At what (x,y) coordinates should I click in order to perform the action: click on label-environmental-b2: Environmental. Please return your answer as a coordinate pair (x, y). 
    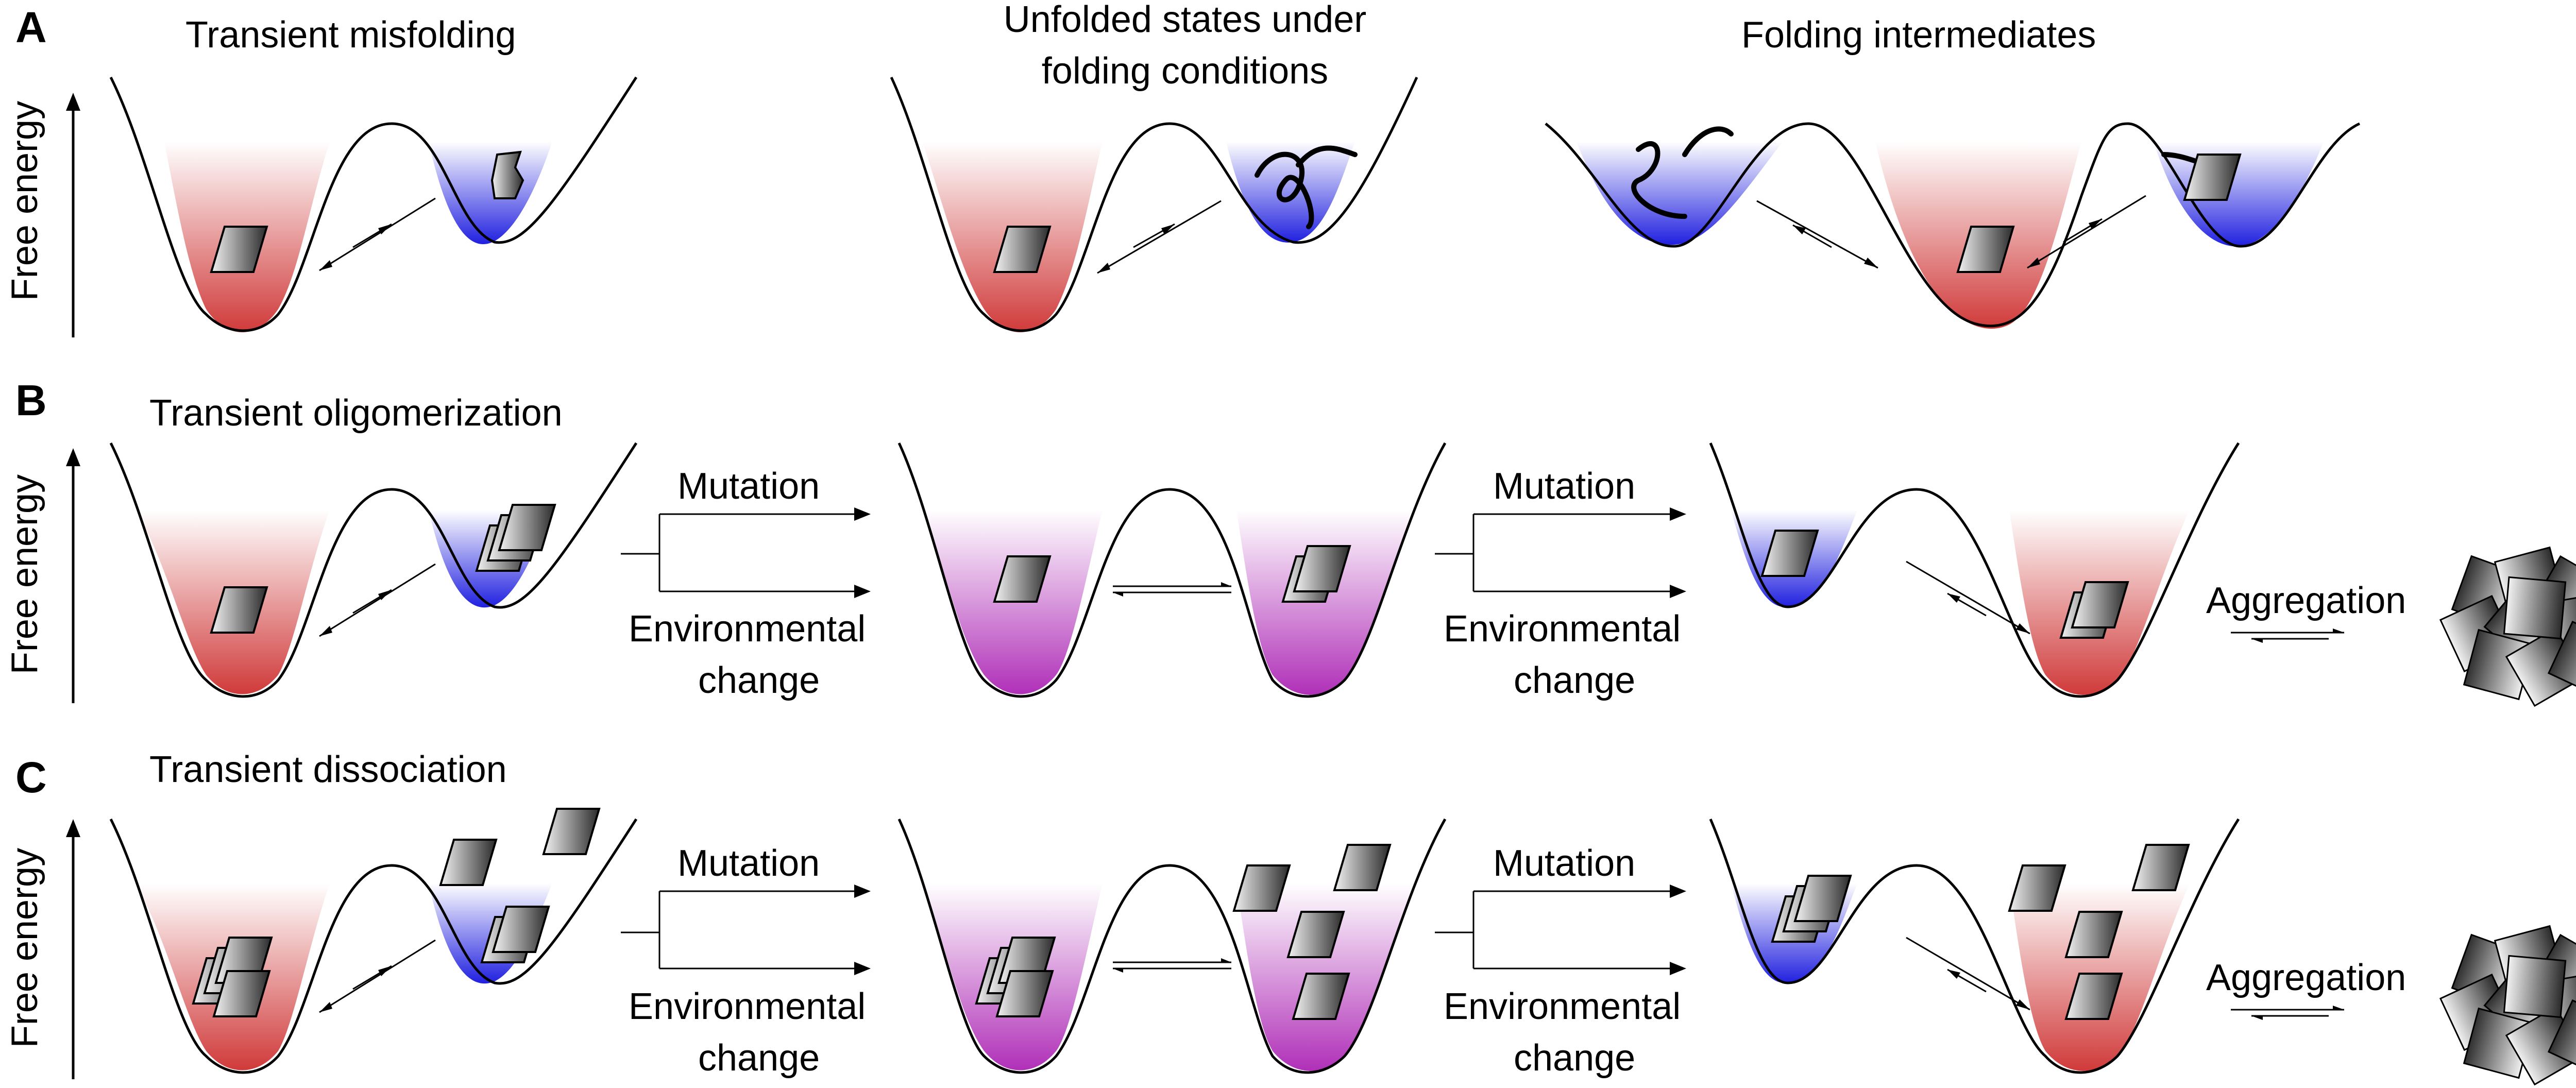
    Looking at the image, I should click on (1562, 629).